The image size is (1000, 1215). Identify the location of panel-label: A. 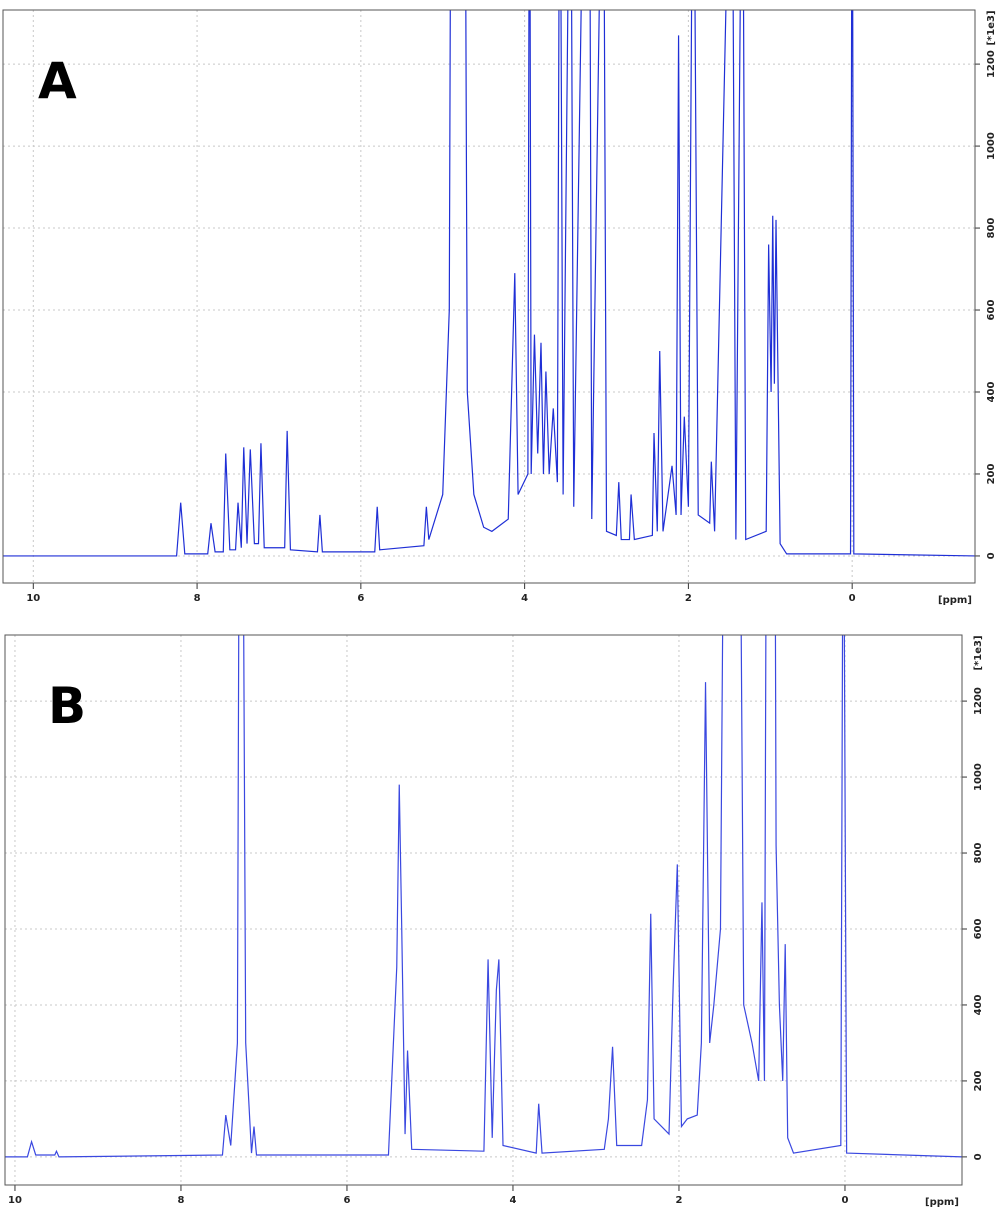
(57, 81).